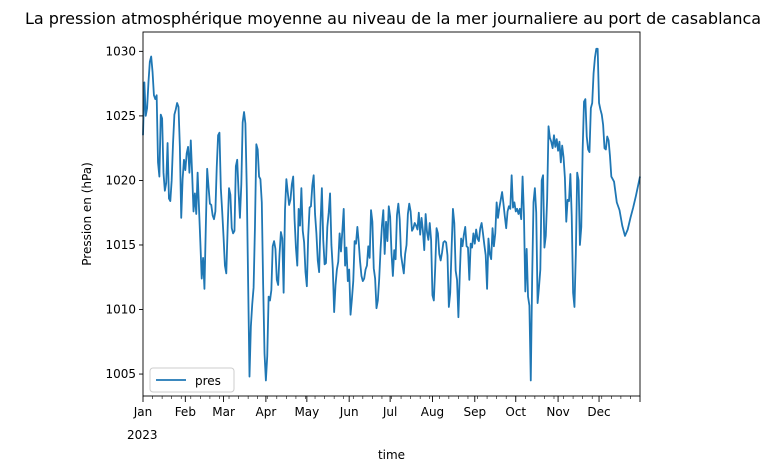  I want to click on x-tick-label: Jul, so click(389, 412).